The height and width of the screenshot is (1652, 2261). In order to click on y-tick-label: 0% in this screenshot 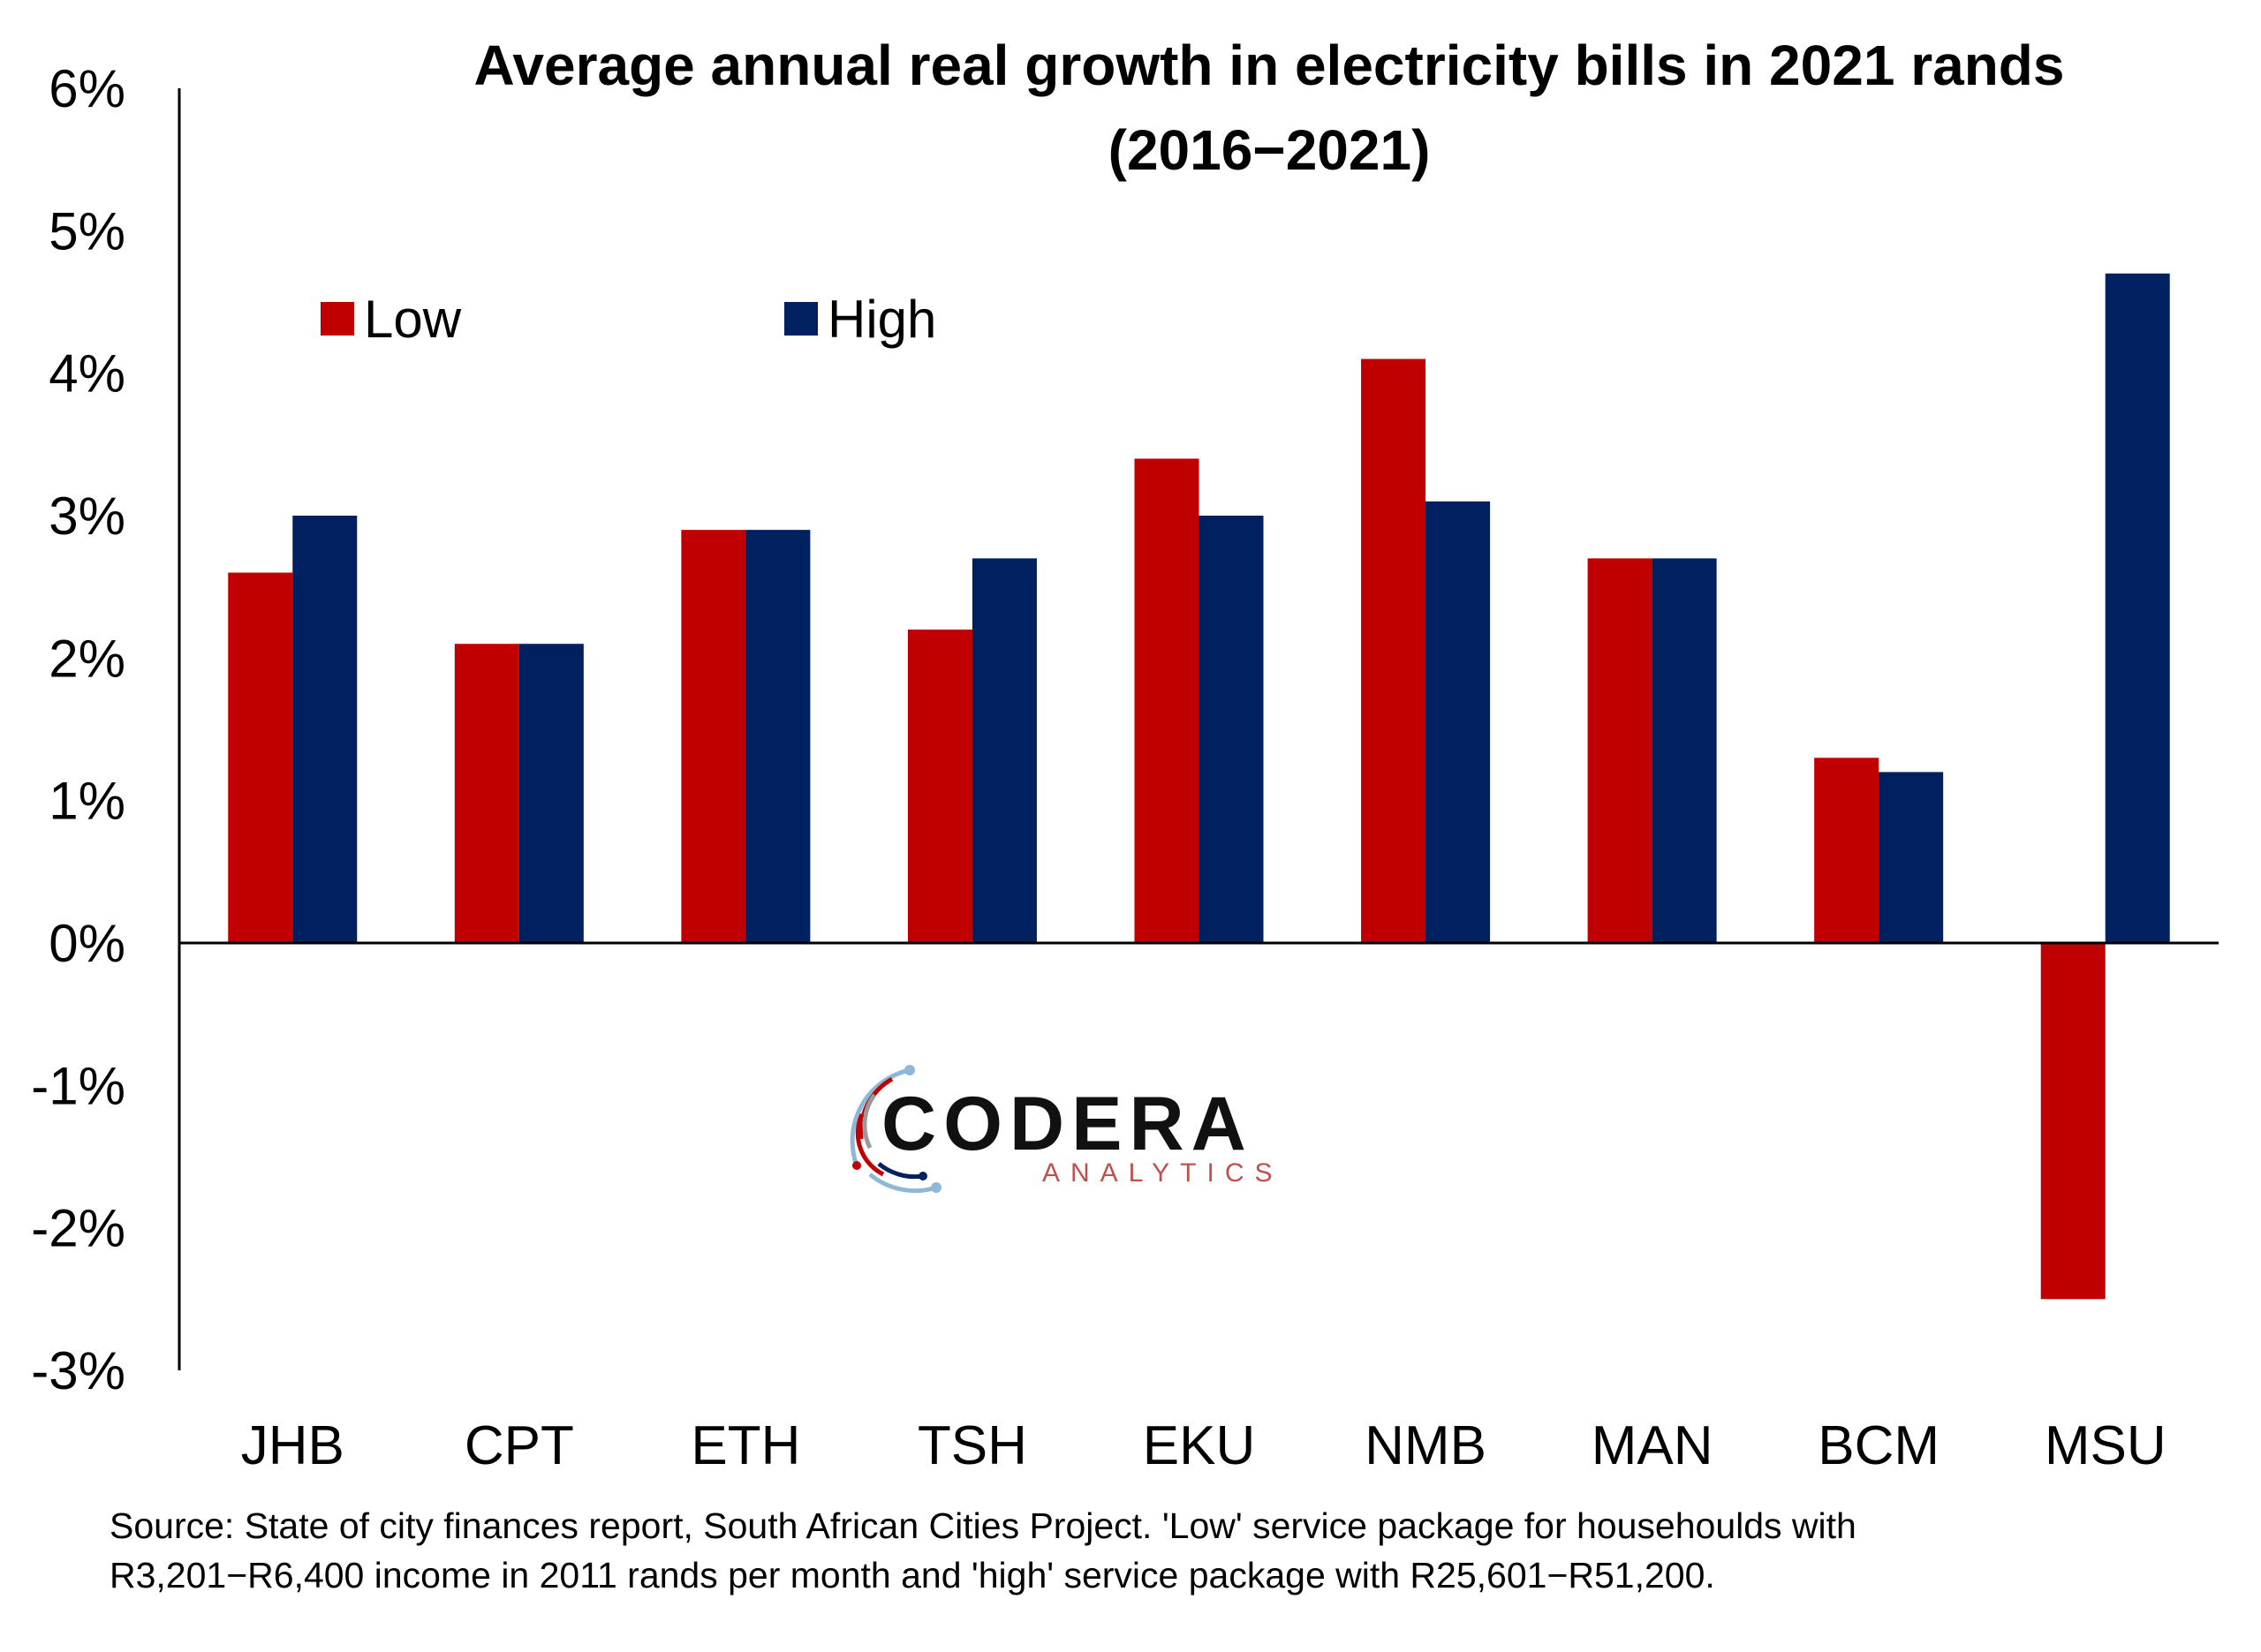, I will do `click(87, 944)`.